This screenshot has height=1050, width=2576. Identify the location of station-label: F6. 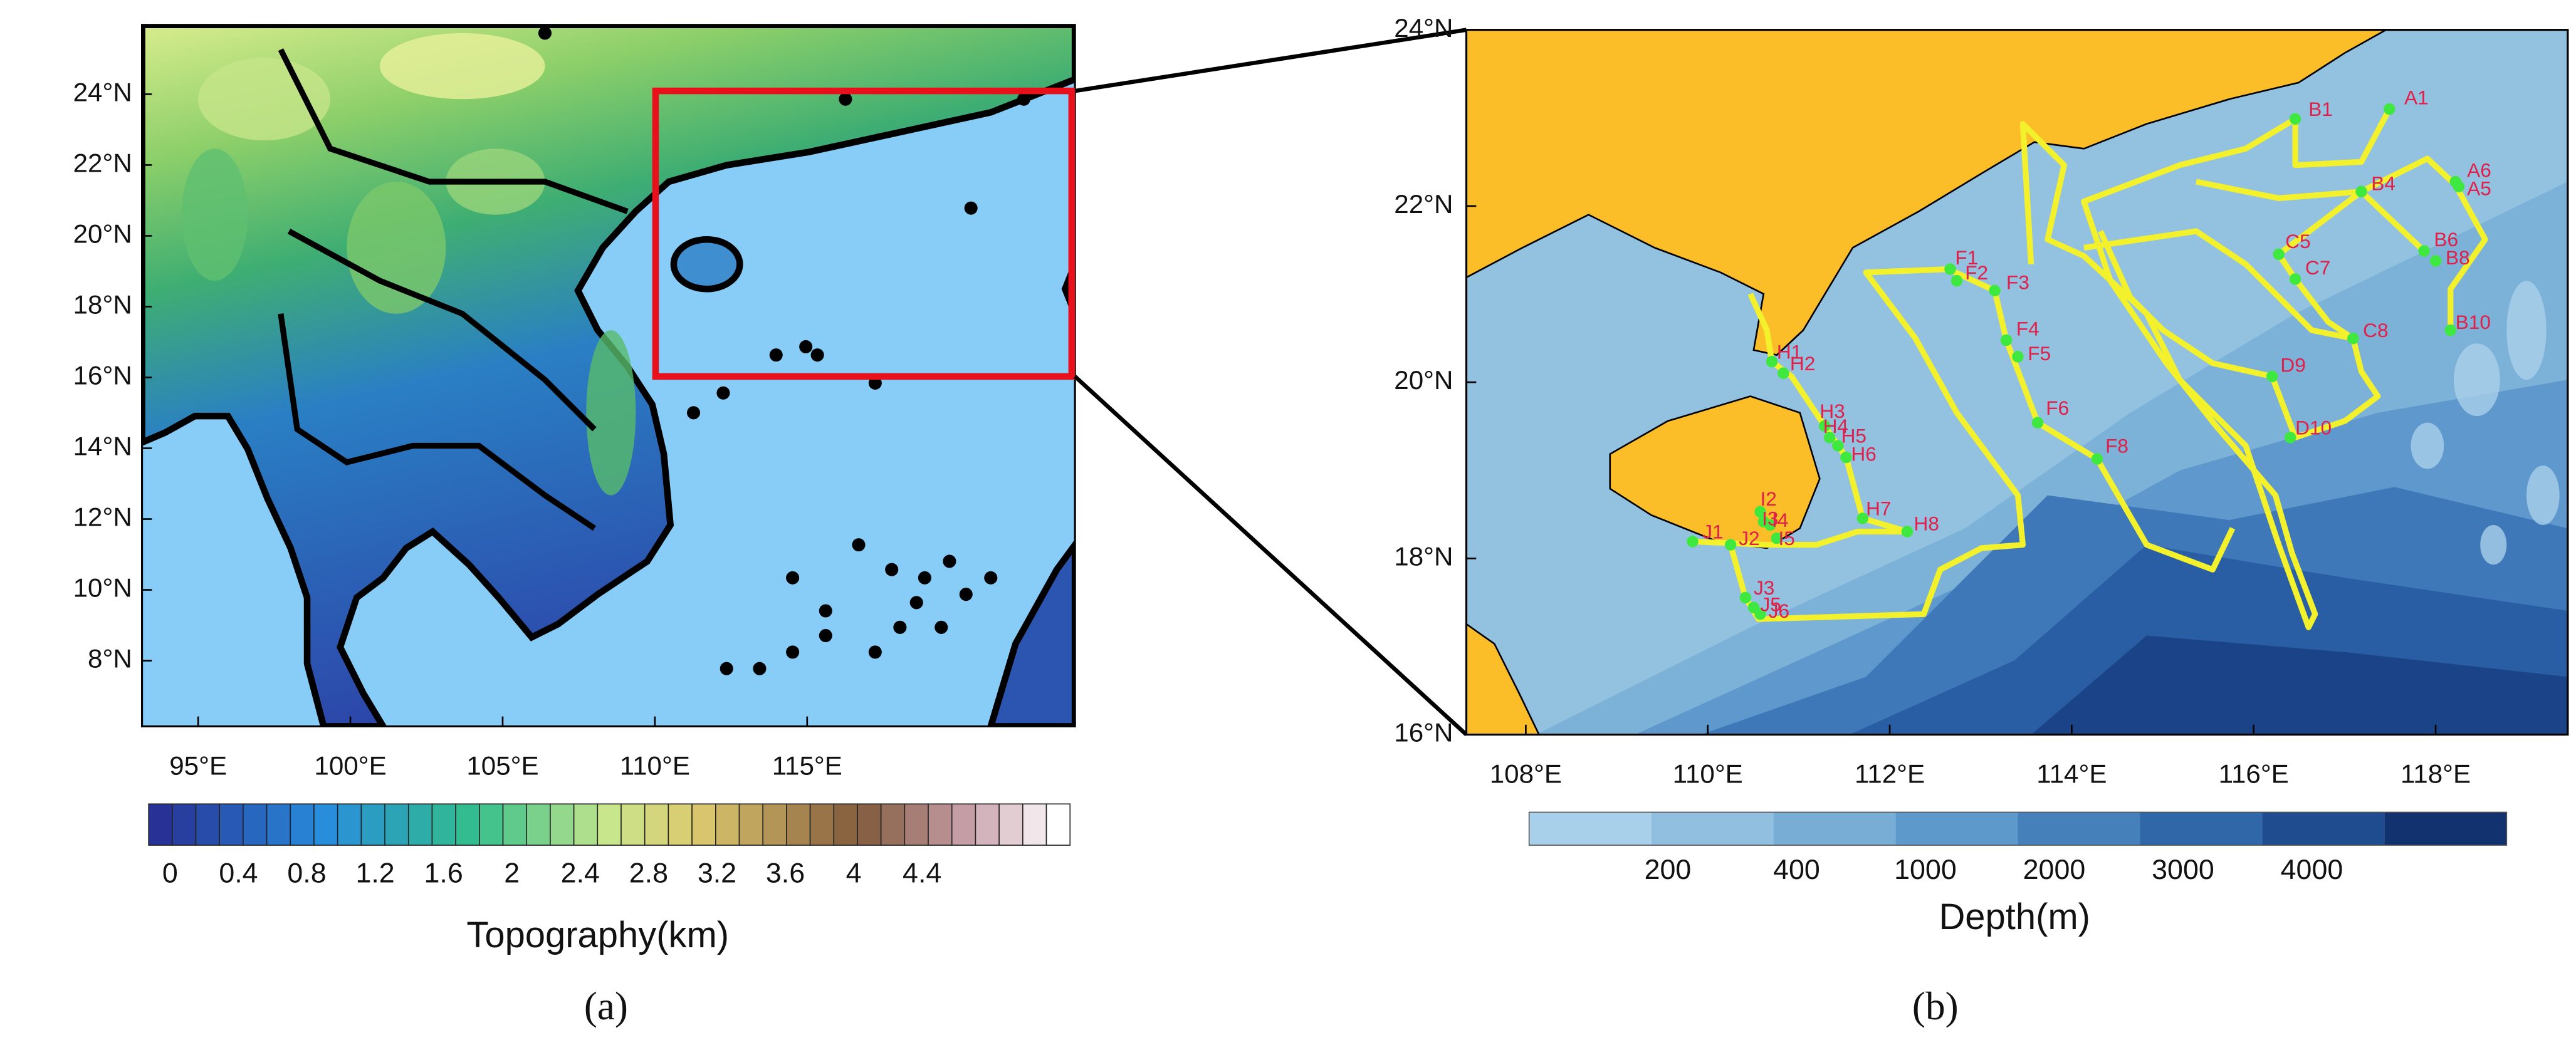
(2057, 408).